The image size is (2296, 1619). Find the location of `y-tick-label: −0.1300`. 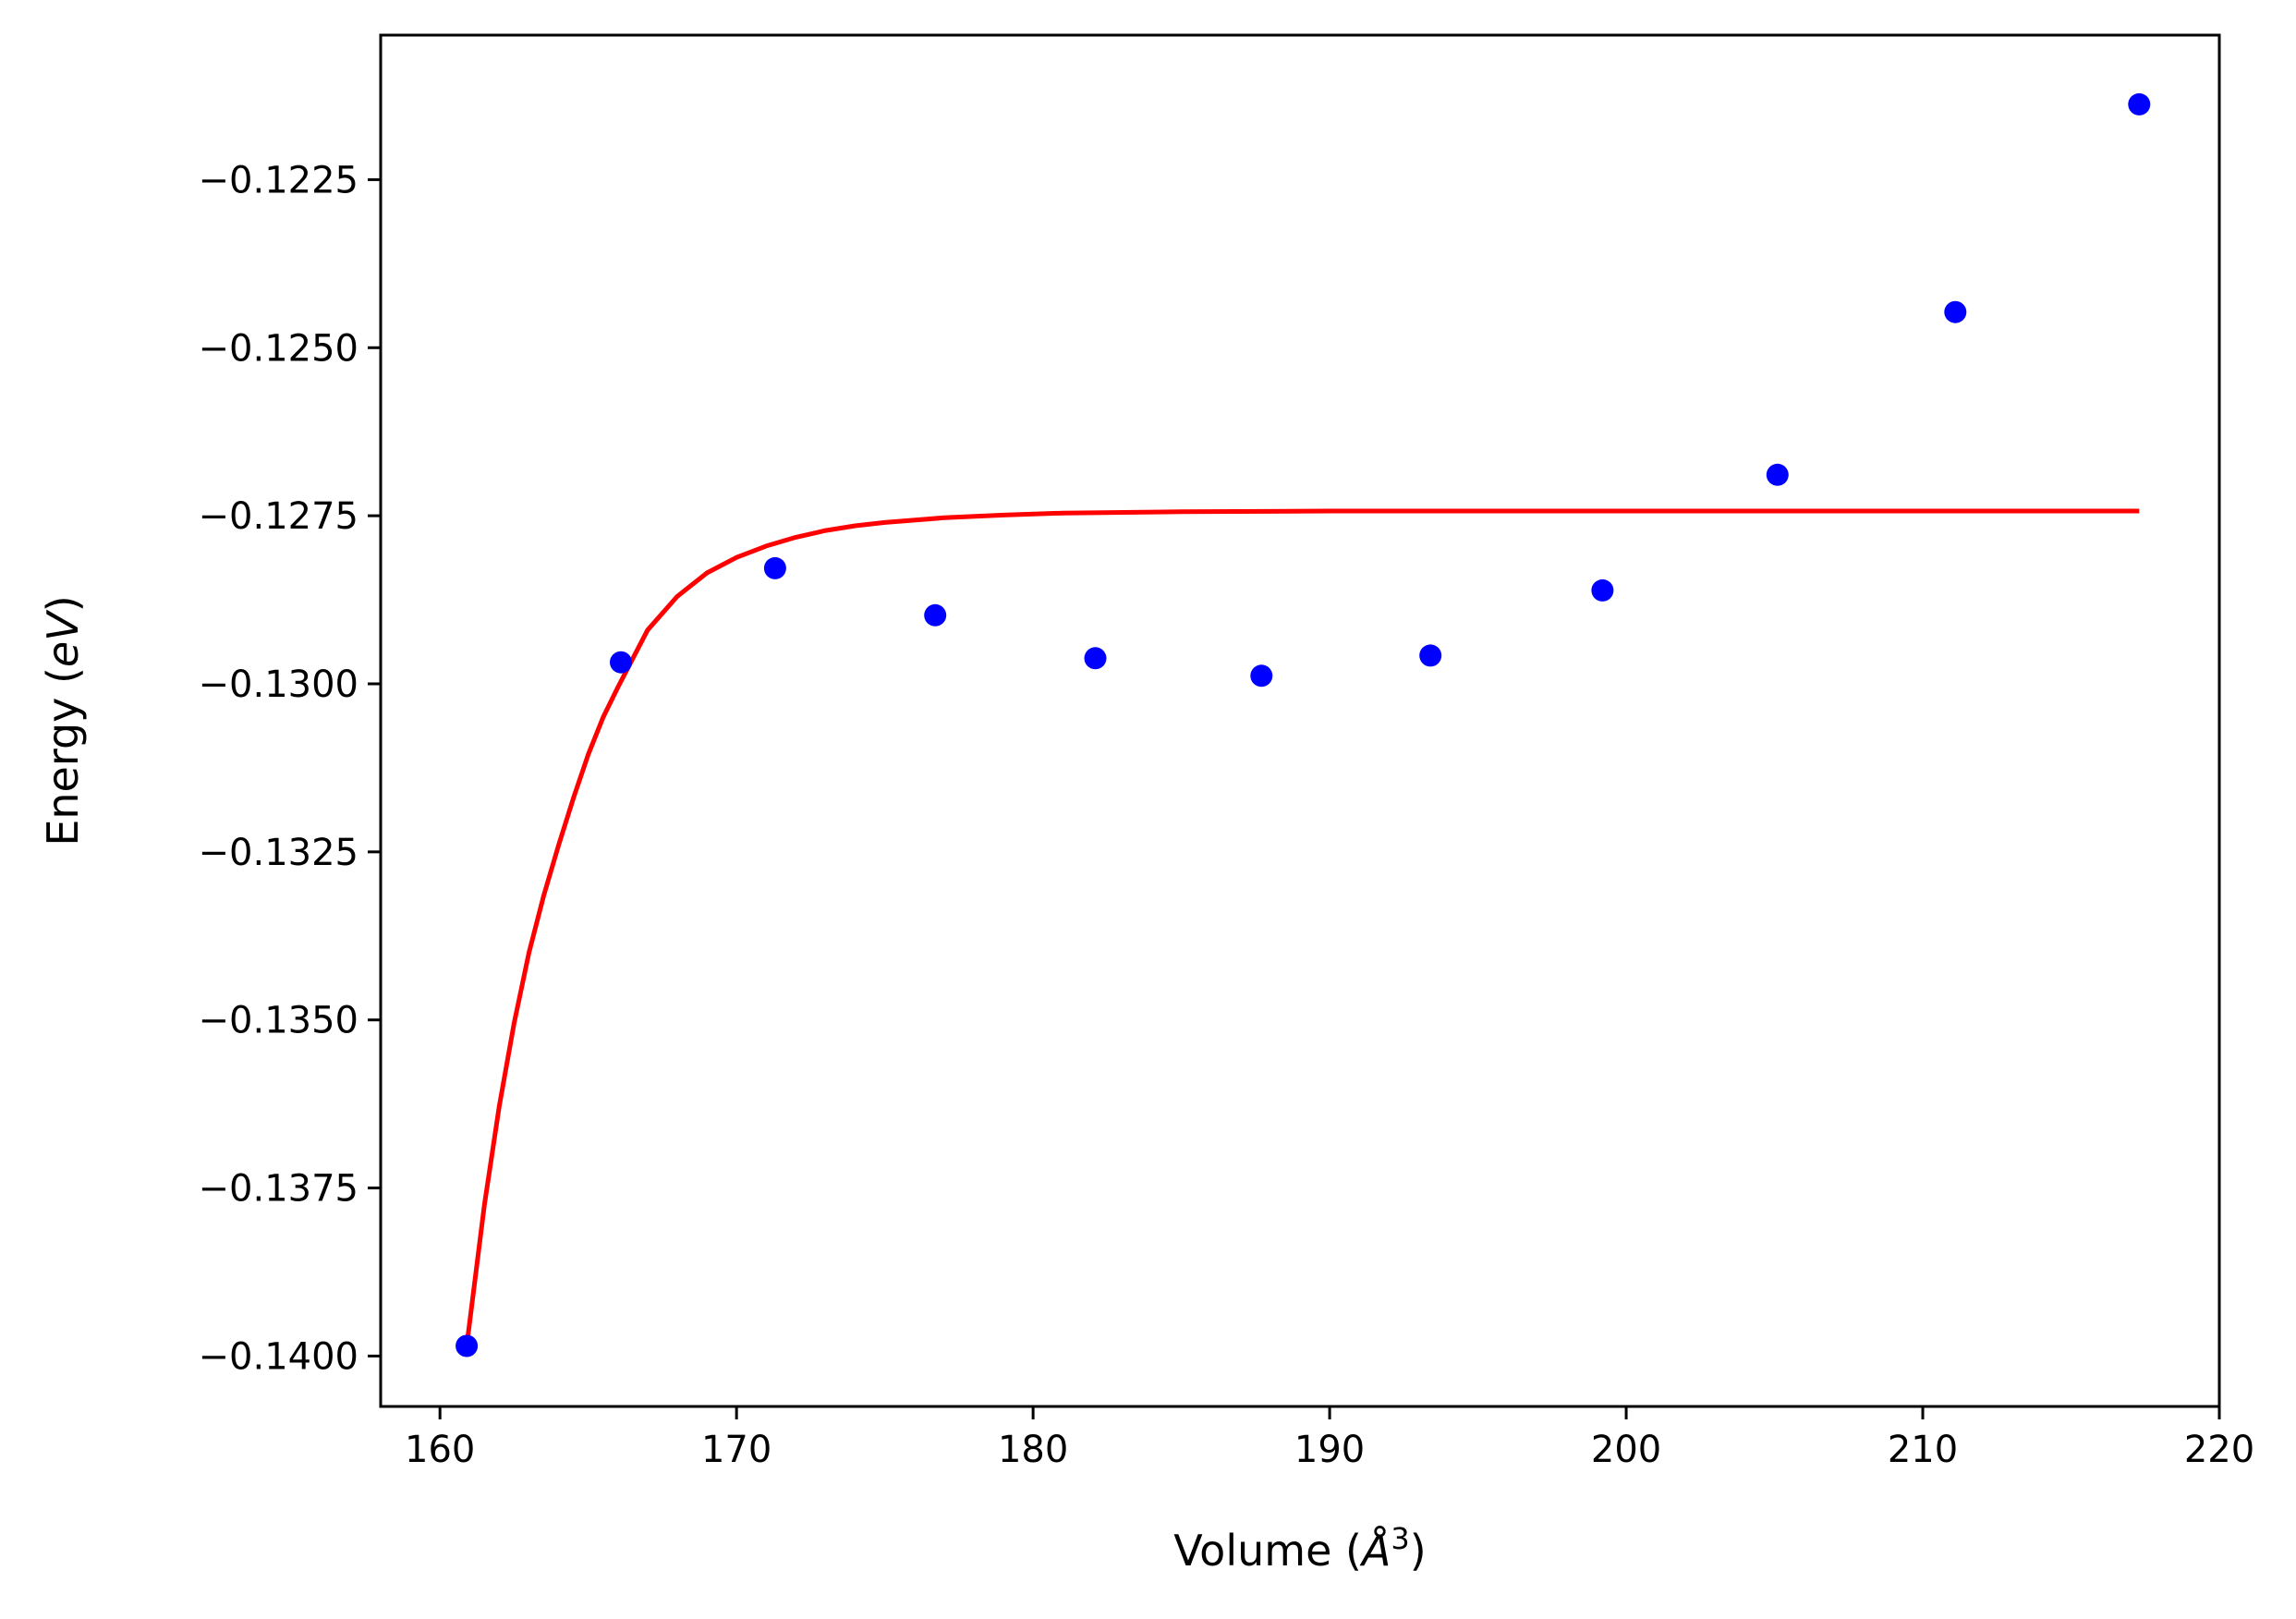

y-tick-label: −0.1300 is located at coordinates (278, 684).